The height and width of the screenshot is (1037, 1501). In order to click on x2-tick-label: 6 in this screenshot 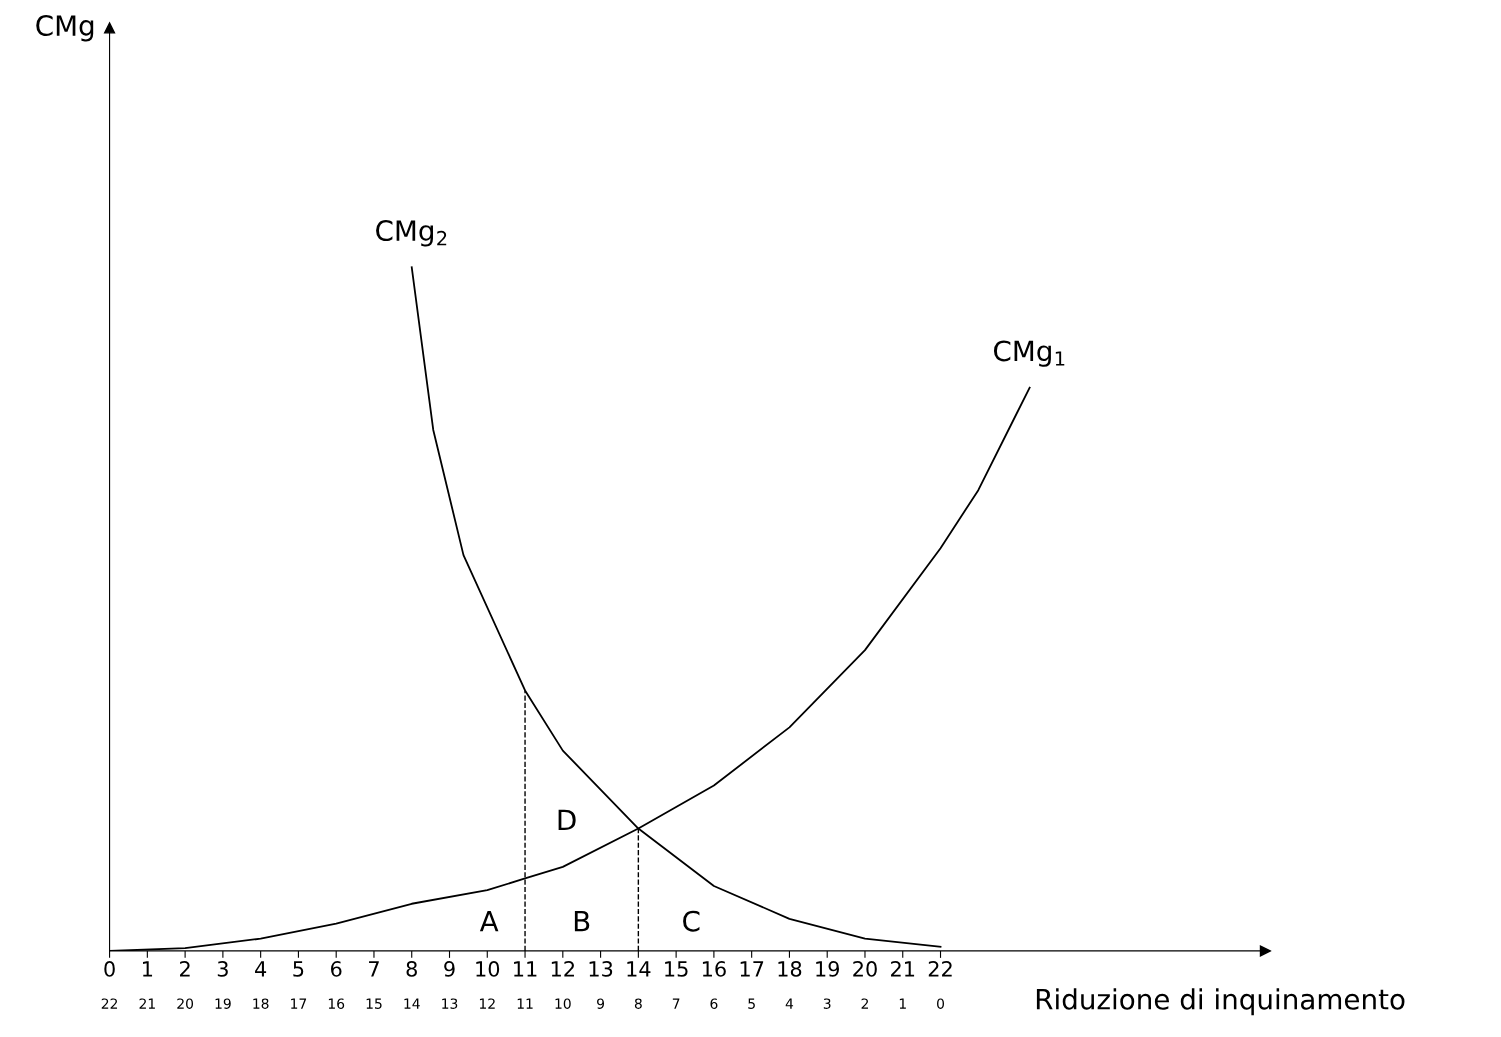, I will do `click(714, 1003)`.